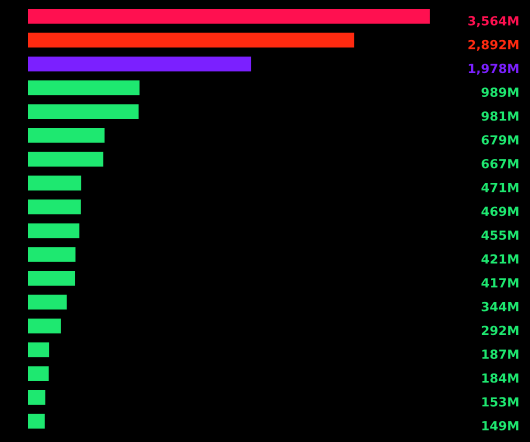 The image size is (530, 442). I want to click on data-label: 471M, so click(499, 187).